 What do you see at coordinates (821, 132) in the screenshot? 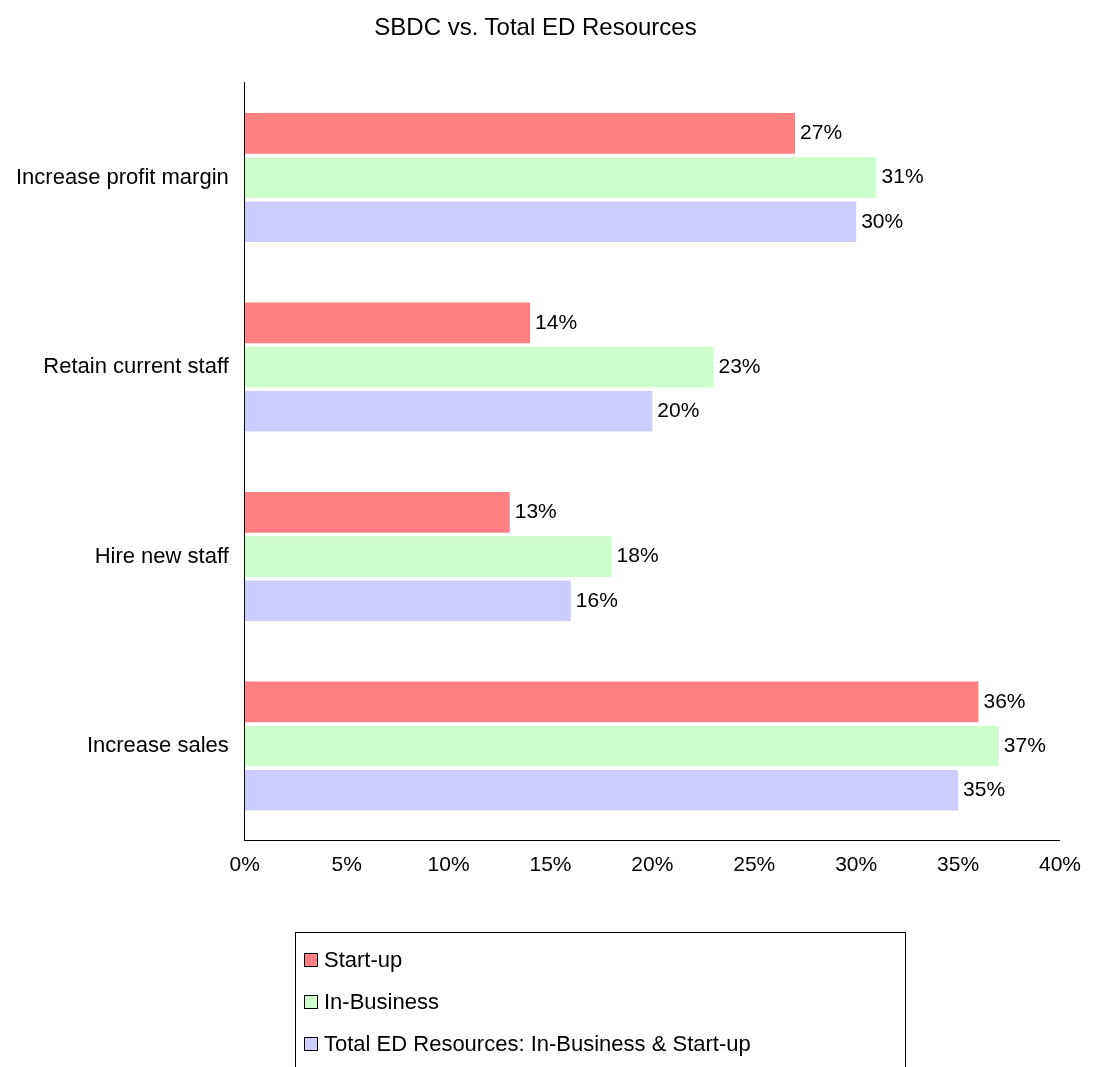
I see `data-label: 27%` at bounding box center [821, 132].